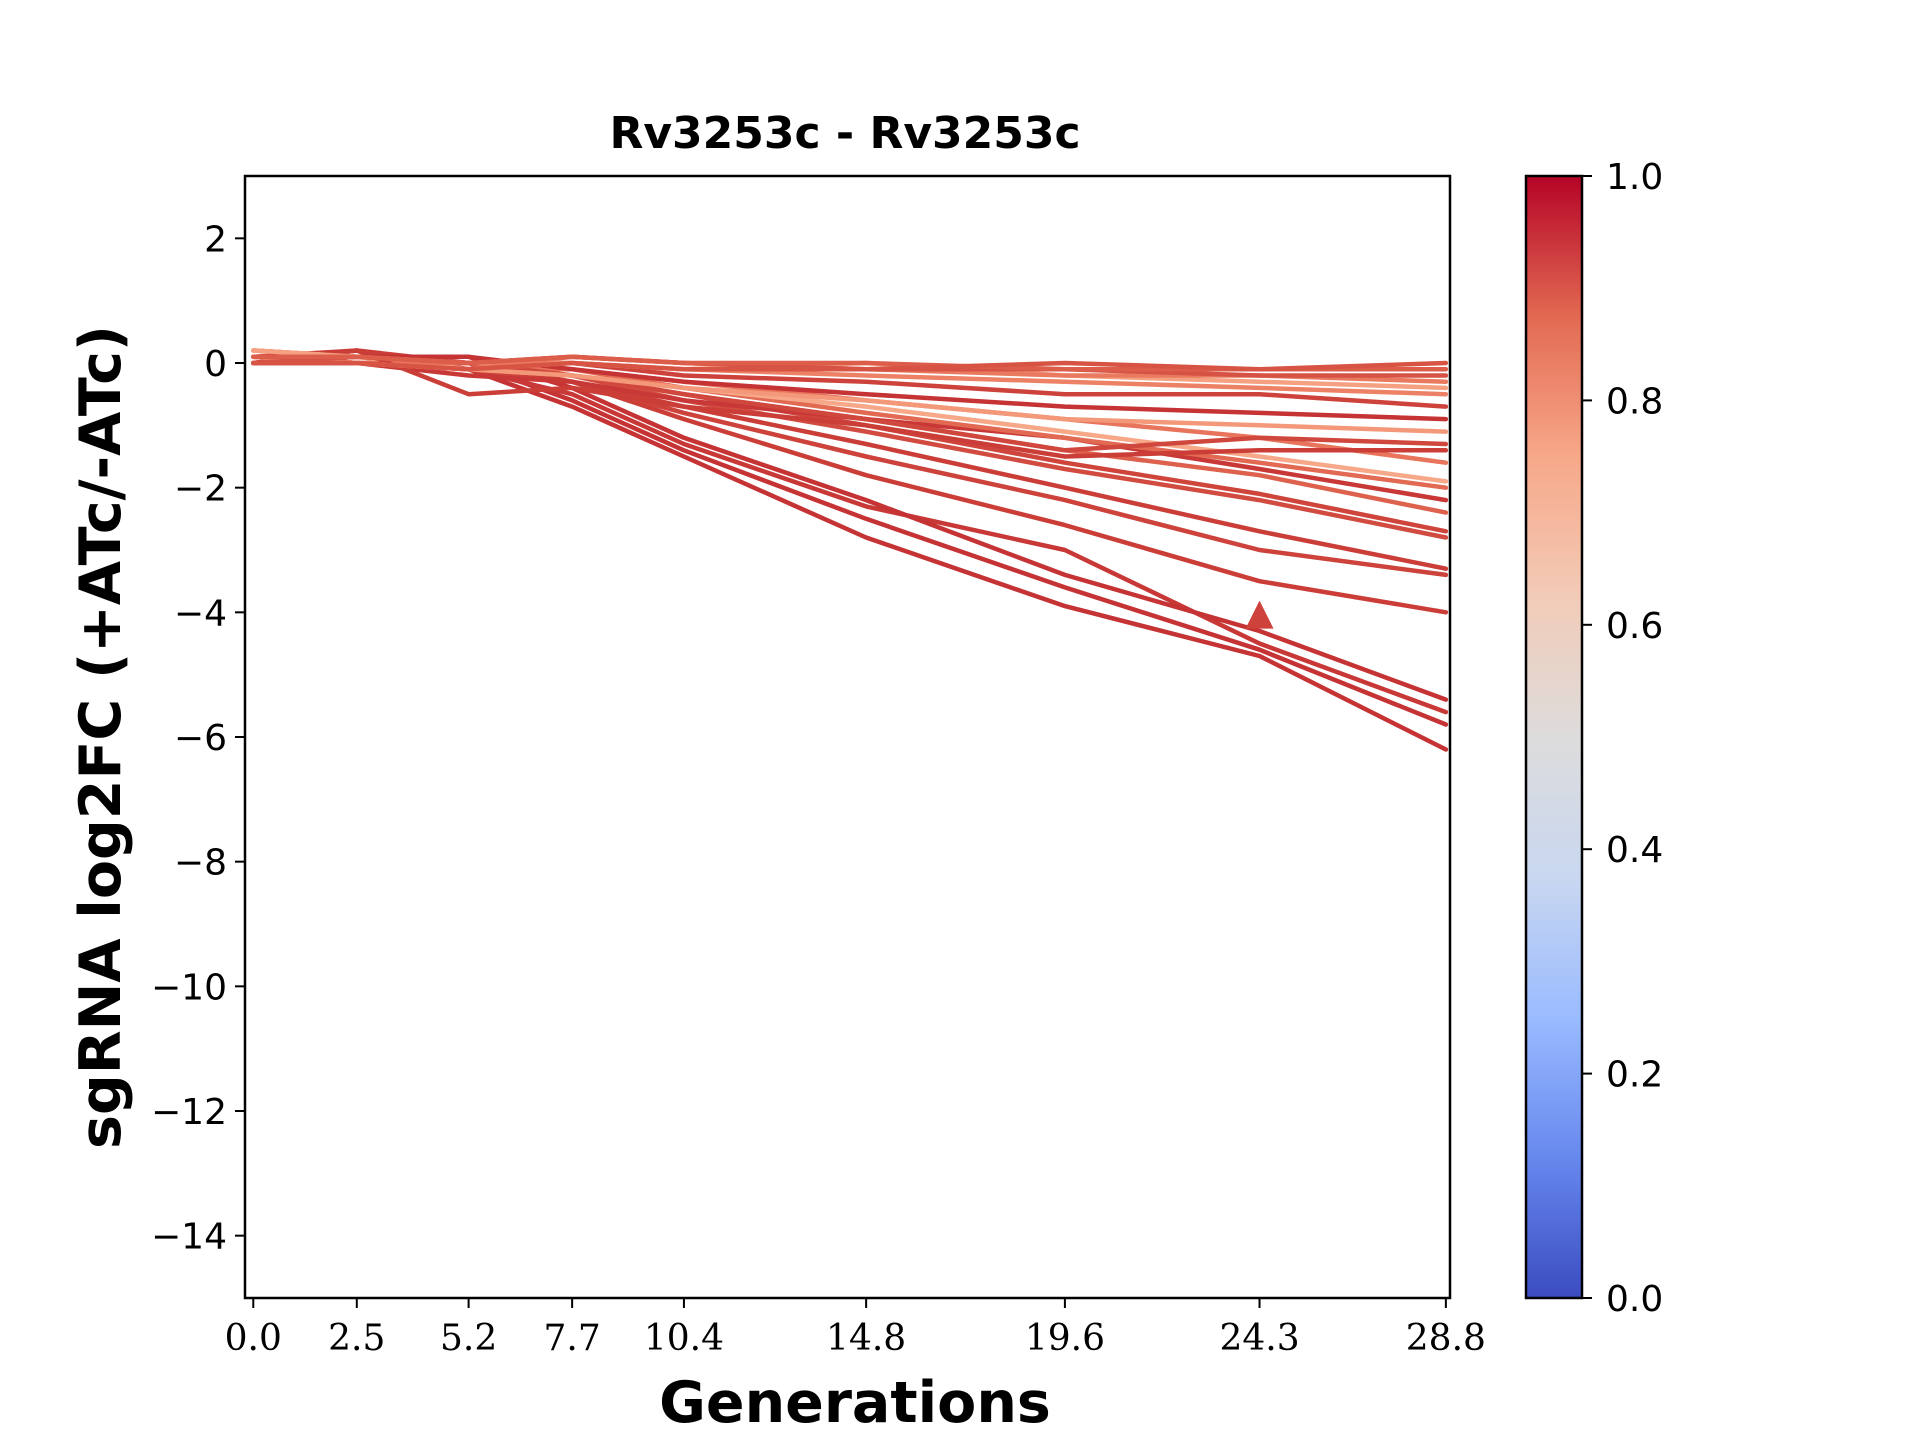 The image size is (1920, 1440). I want to click on colorbar-frame, so click(1554, 737).